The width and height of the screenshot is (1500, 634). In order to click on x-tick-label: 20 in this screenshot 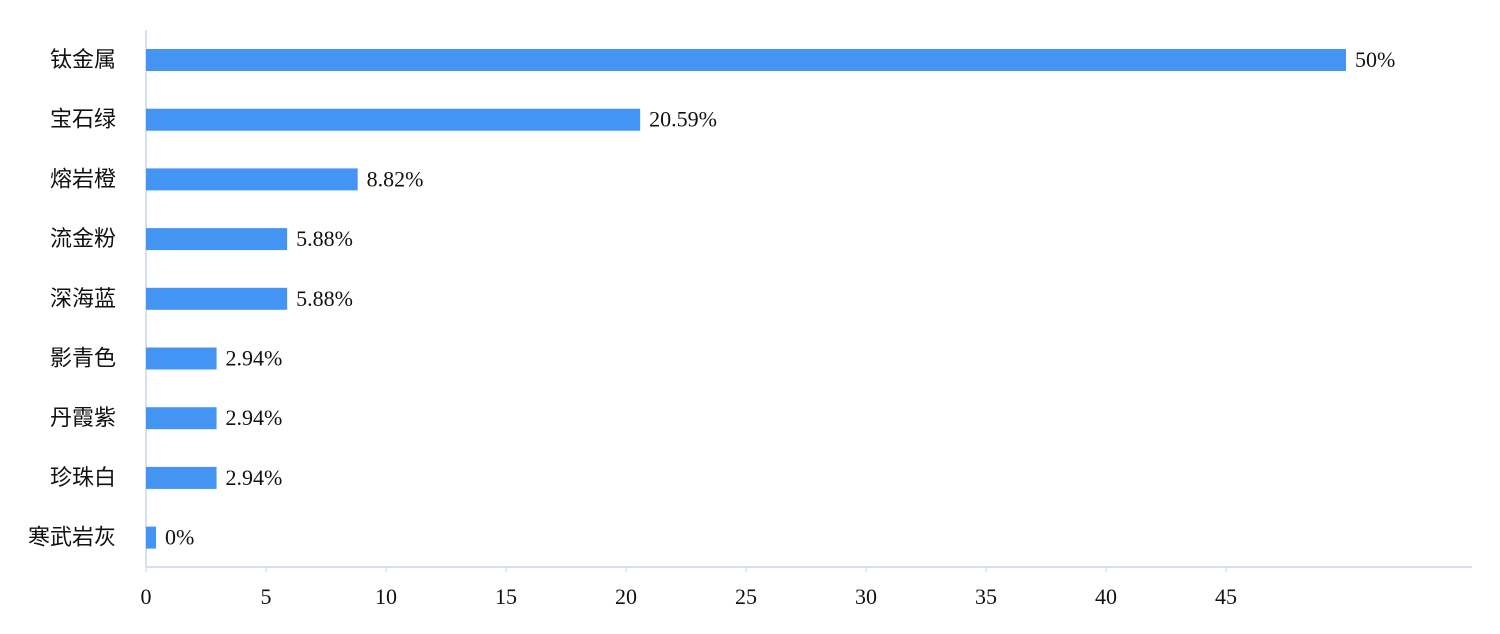, I will do `click(626, 596)`.